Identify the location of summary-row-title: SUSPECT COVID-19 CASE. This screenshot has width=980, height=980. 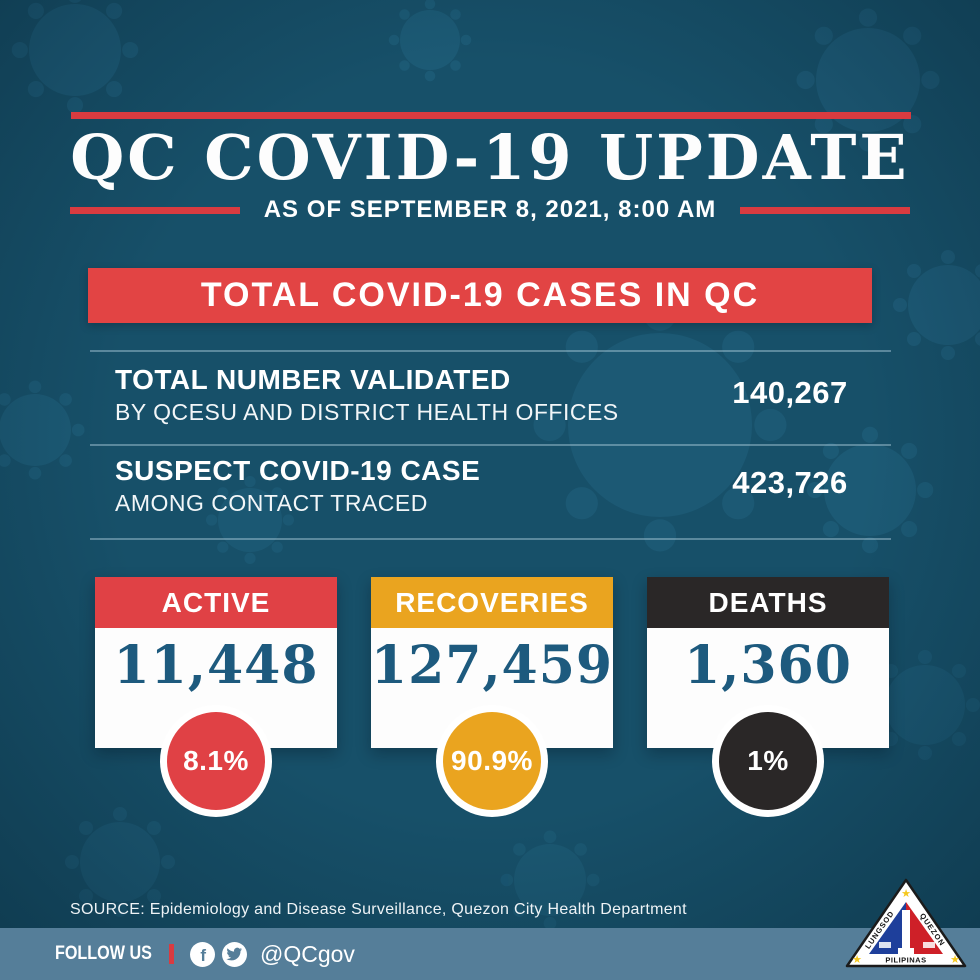
(298, 470).